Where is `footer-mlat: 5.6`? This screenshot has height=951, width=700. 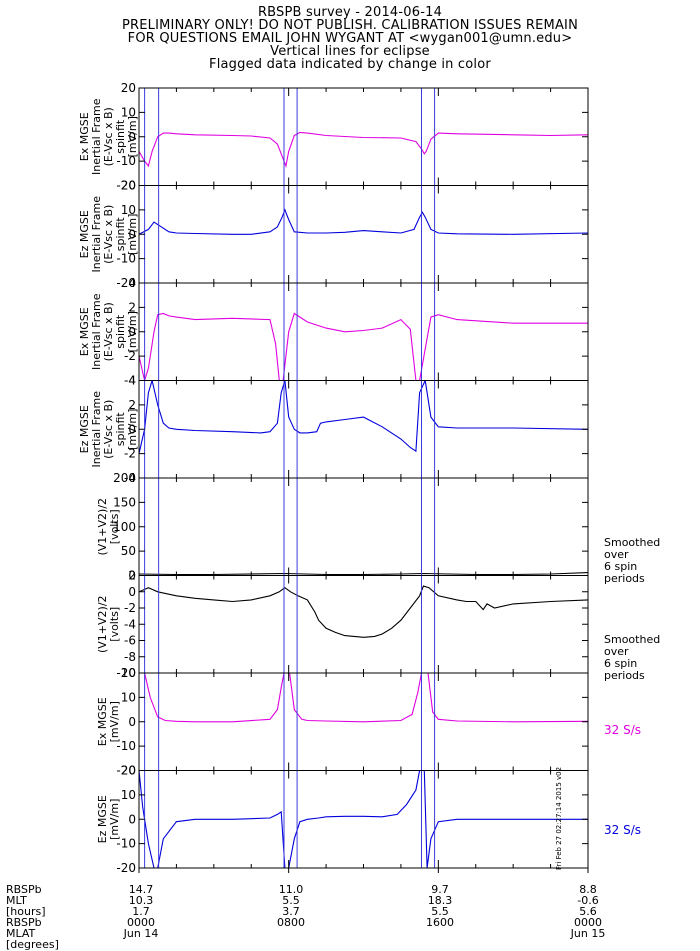
footer-mlat: 5.6 is located at coordinates (588, 911).